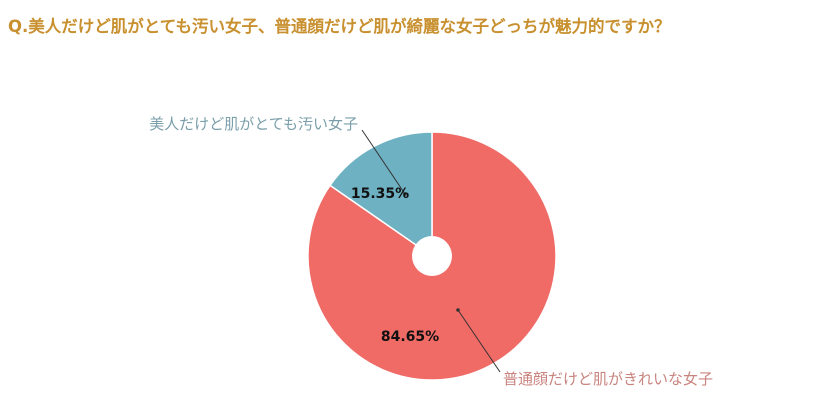 The width and height of the screenshot is (825, 409). What do you see at coordinates (253, 124) in the screenshot?
I see `category-label-1: 美人だけど肌がとても汚い女子` at bounding box center [253, 124].